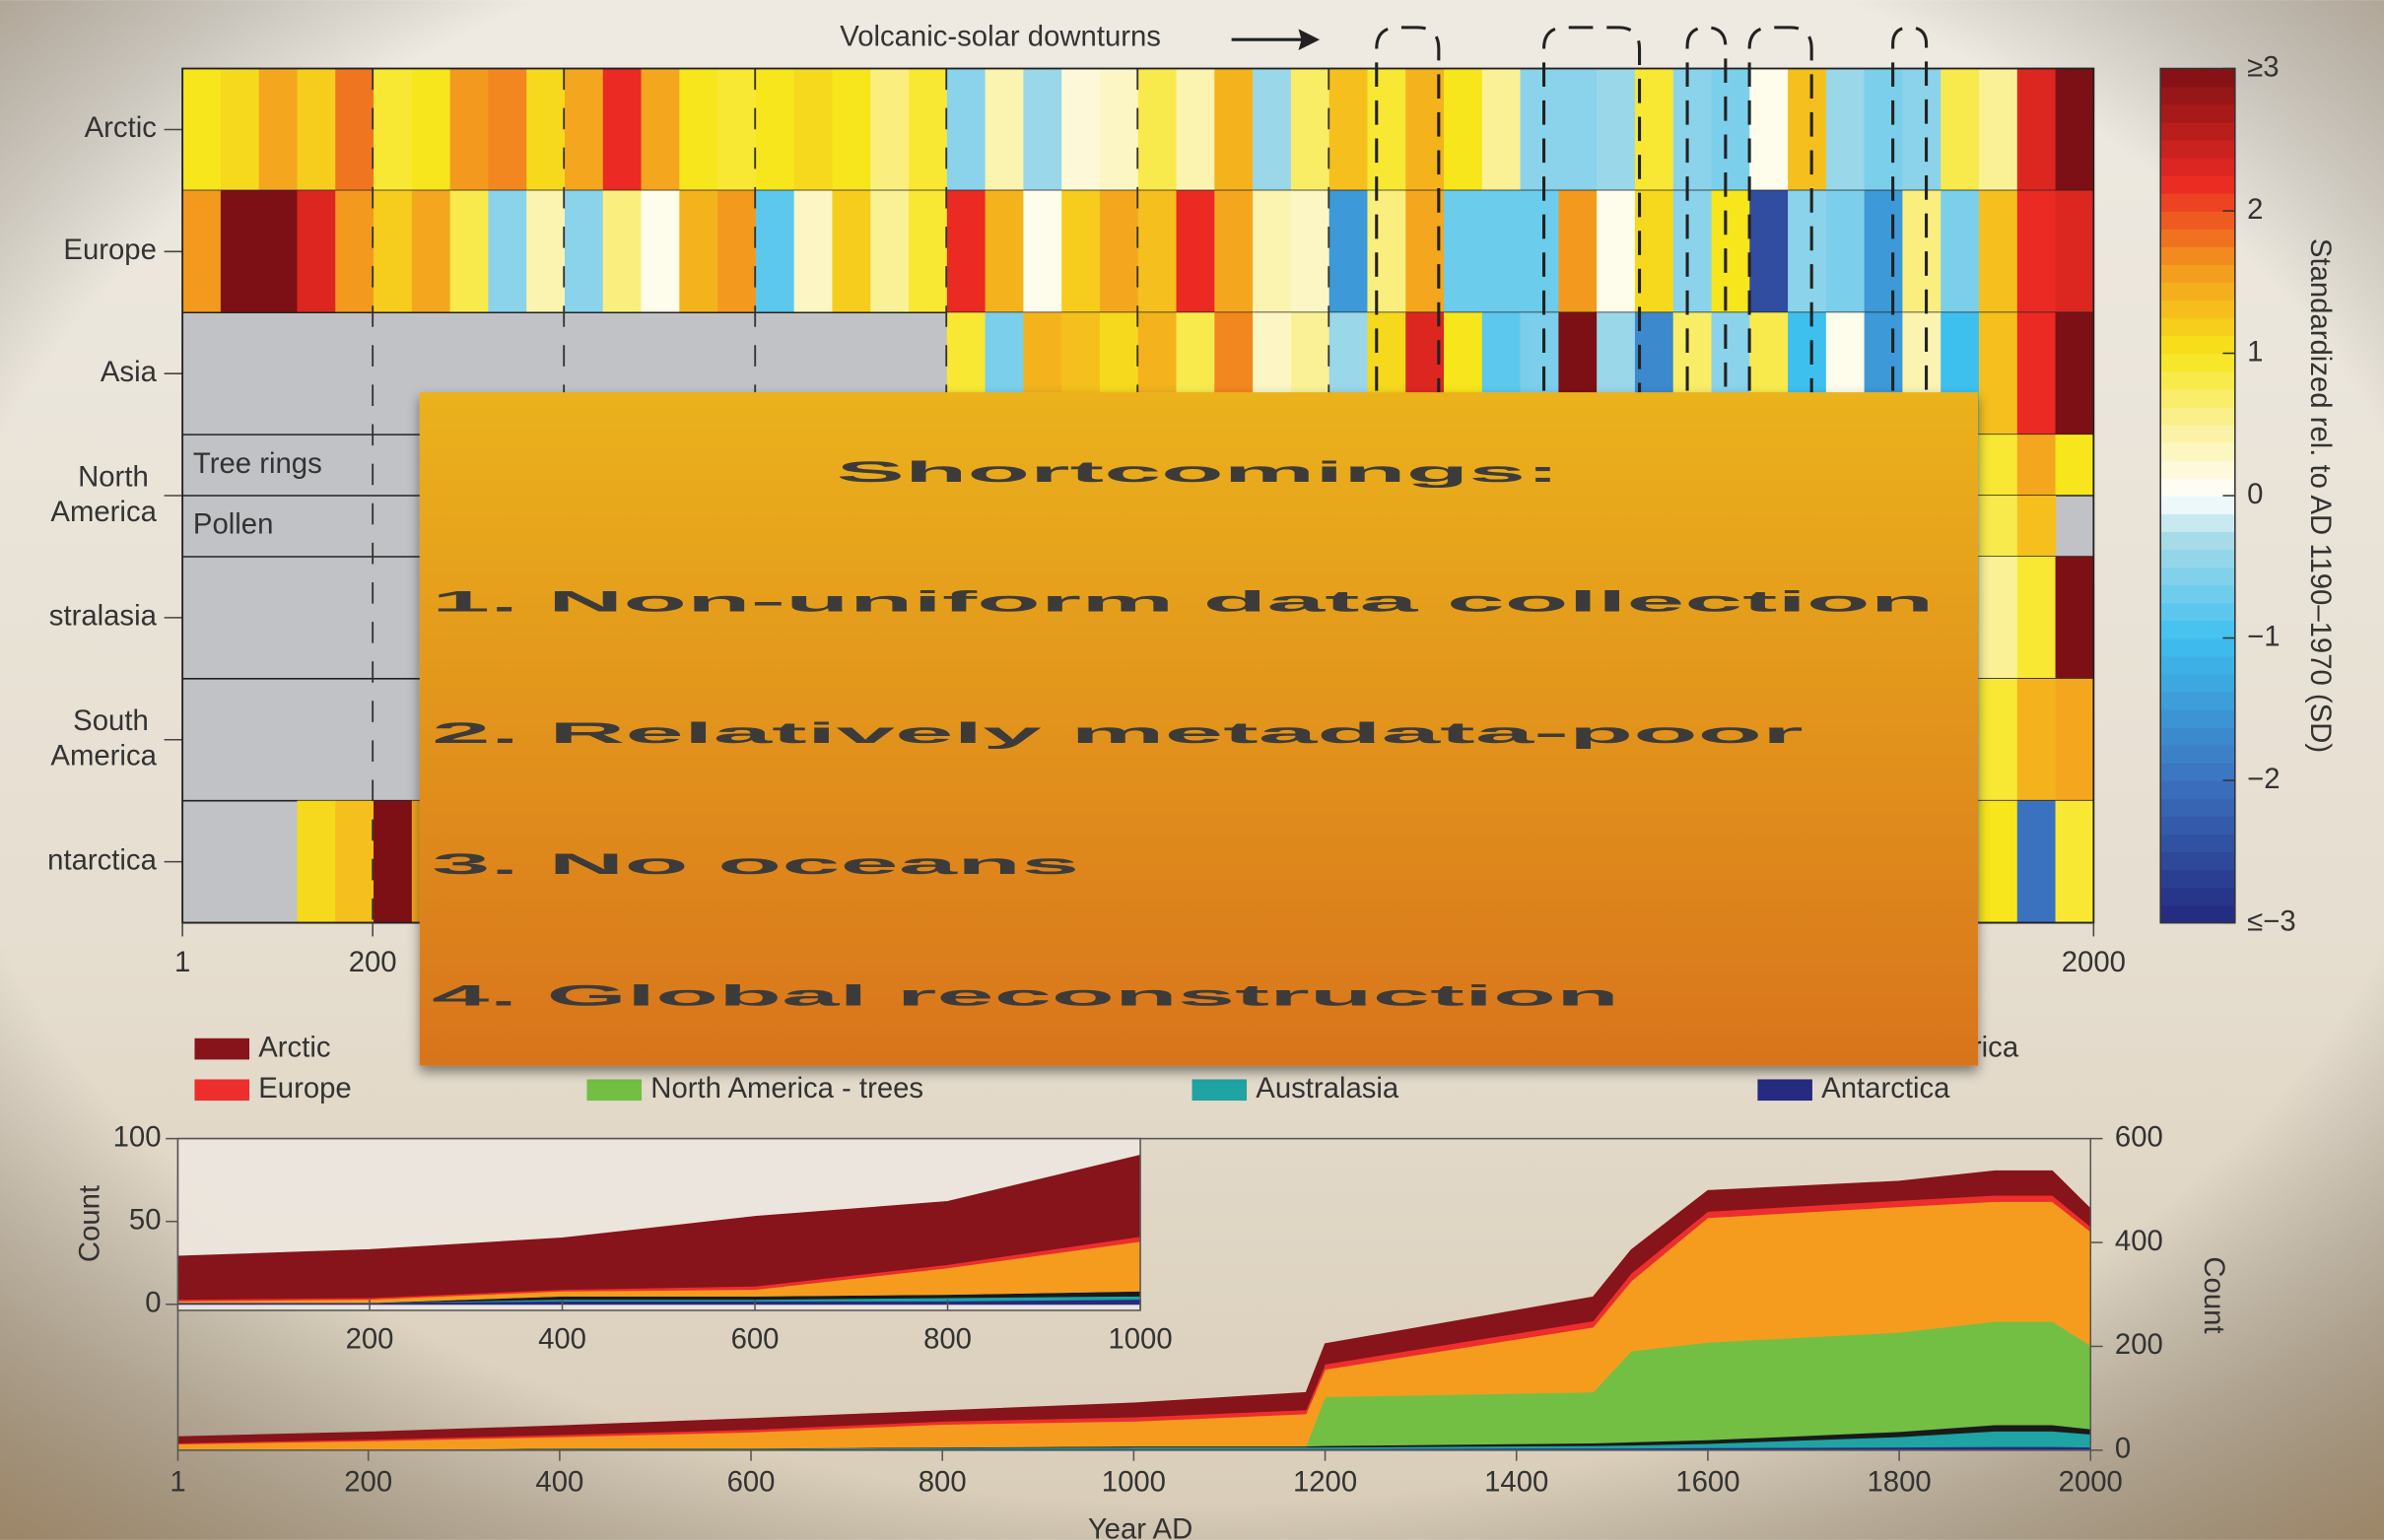 The height and width of the screenshot is (1540, 2384). I want to click on row-label: Europe, so click(110, 250).